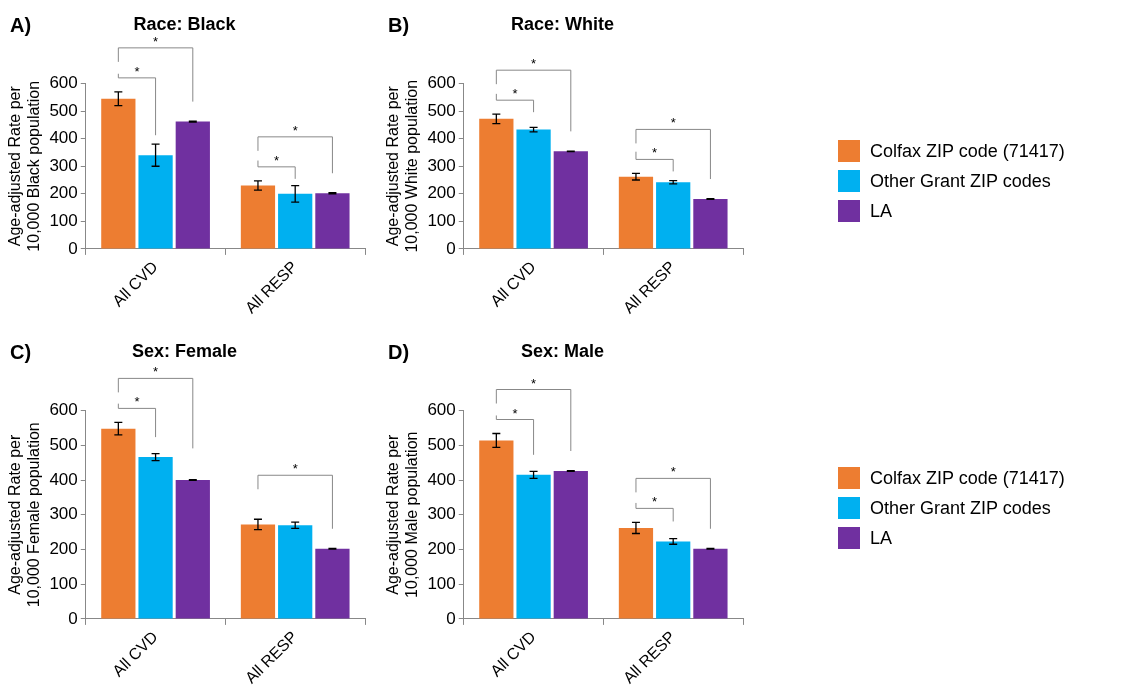 This screenshot has width=1133, height=696. What do you see at coordinates (21, 25) in the screenshot?
I see `text: A)` at bounding box center [21, 25].